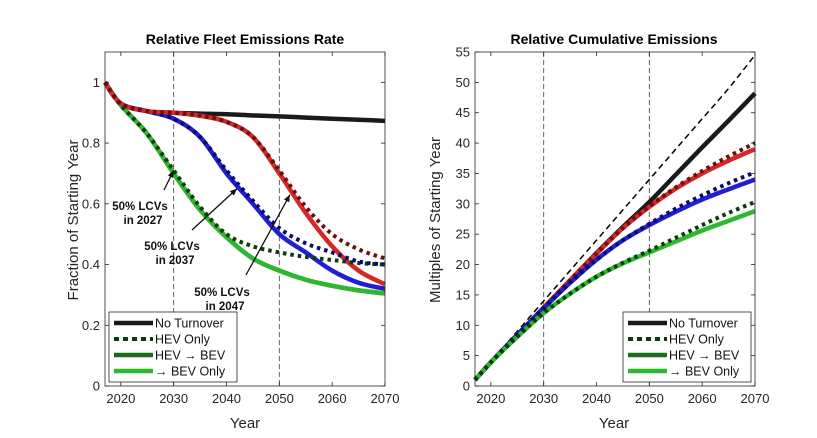  I want to click on annotation-2: 50% LCVs in 2037, so click(191, 227).